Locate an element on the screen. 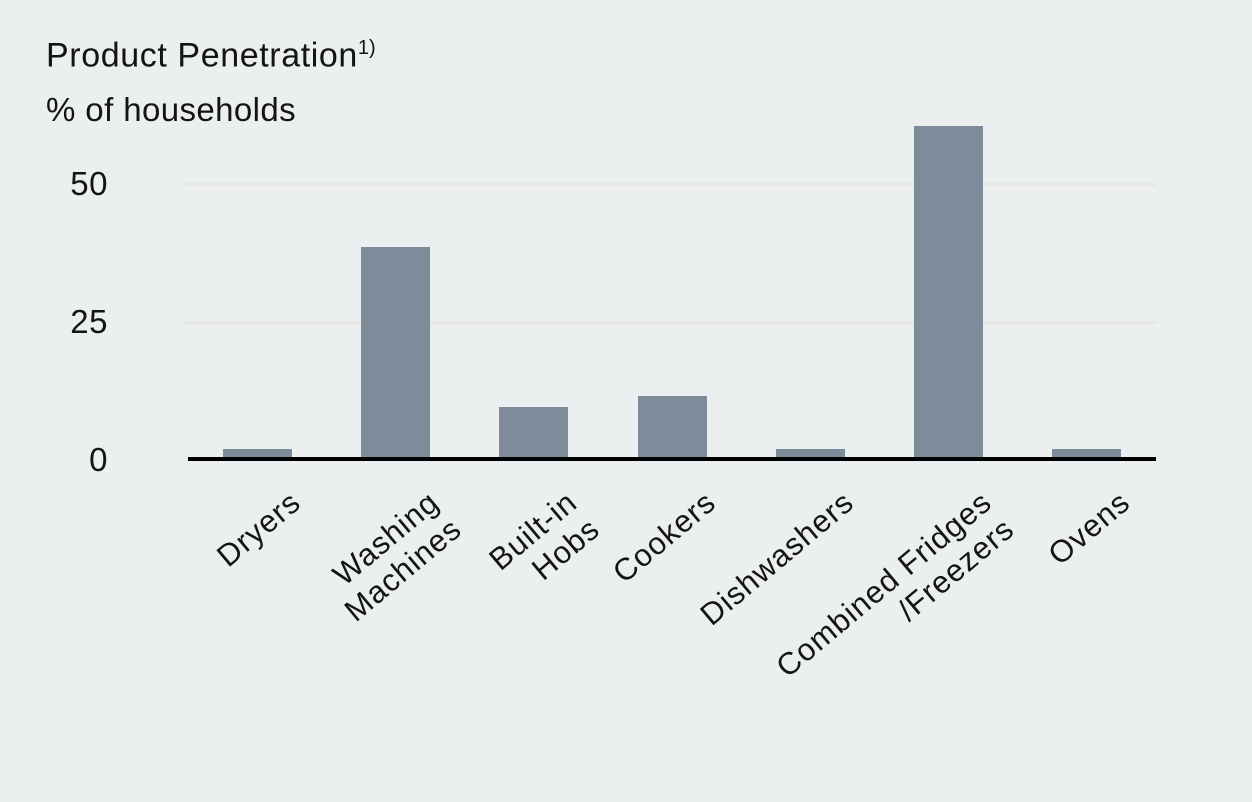 Image resolution: width=1252 pixels, height=802 pixels. y-tick-label-25: 25 is located at coordinates (89, 321).